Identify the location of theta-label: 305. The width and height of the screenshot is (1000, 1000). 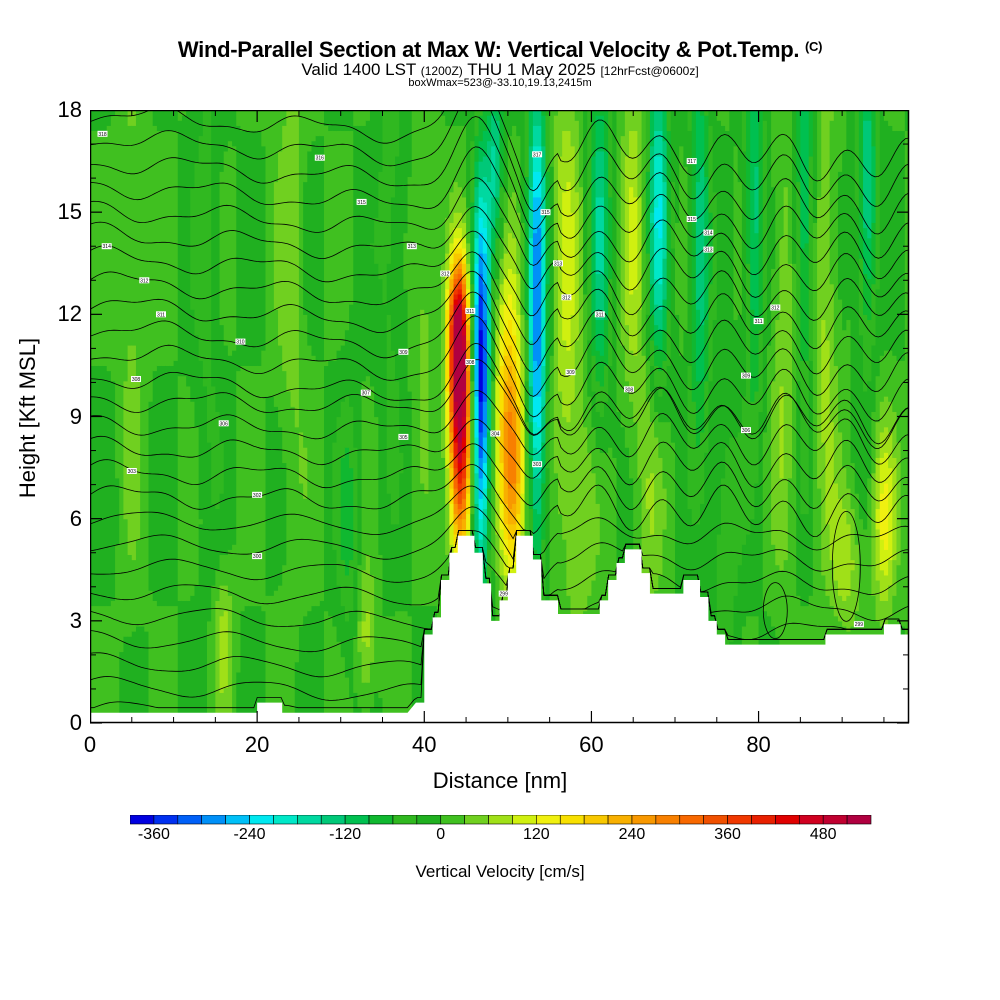
(403, 437).